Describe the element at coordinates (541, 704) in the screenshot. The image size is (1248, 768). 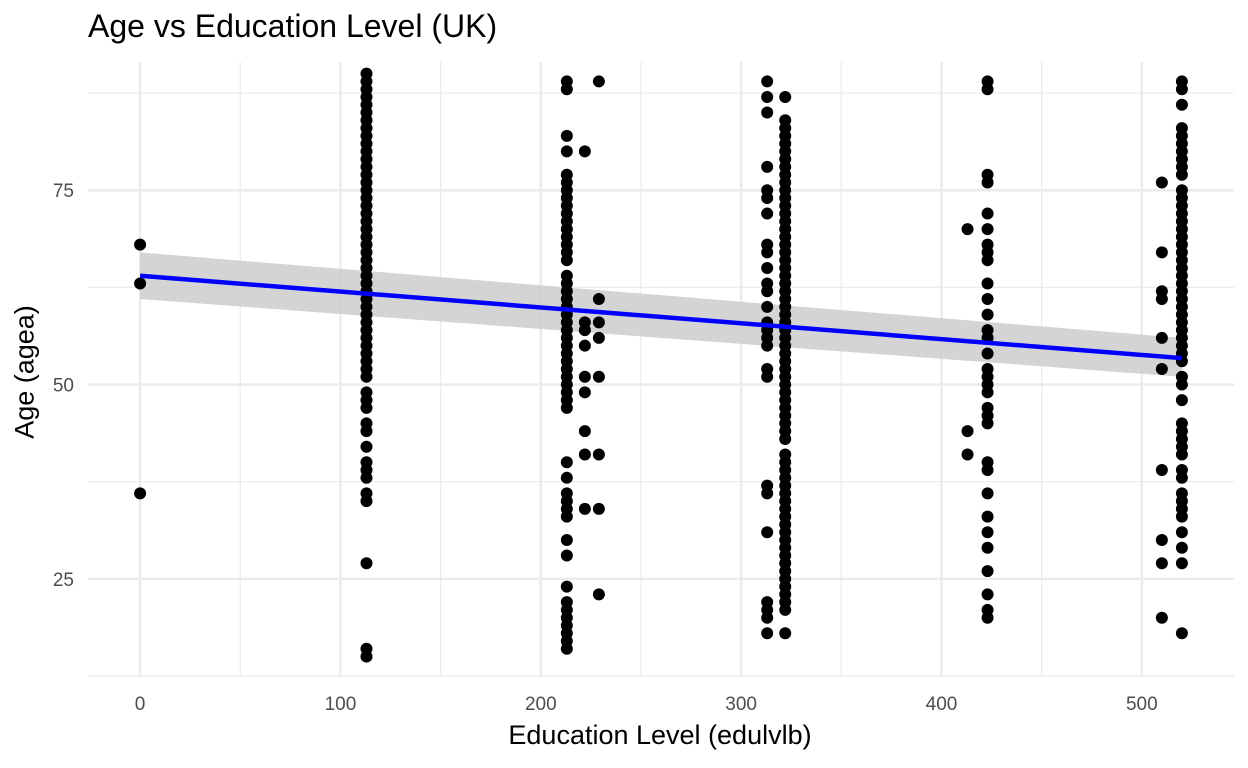
I see `x-tick-label: 200` at that location.